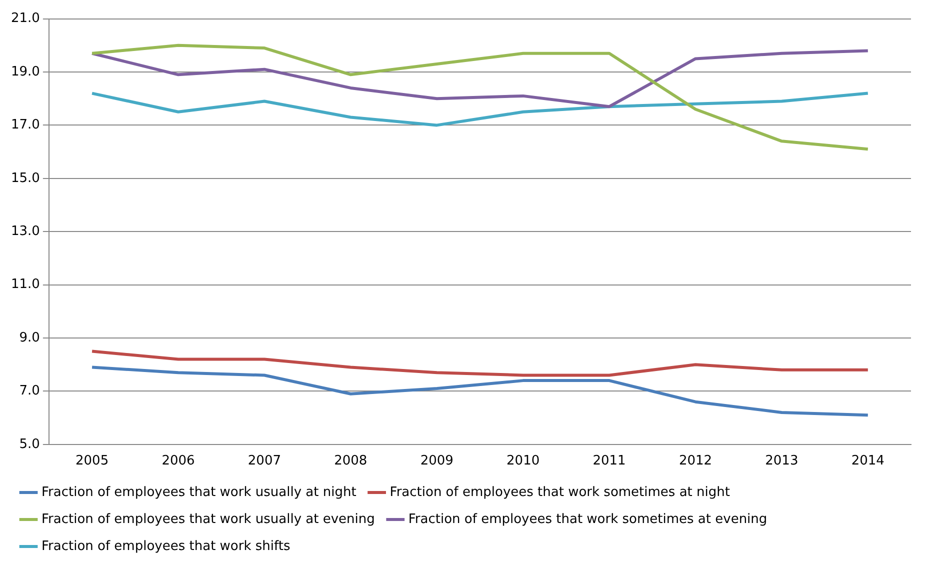 The width and height of the screenshot is (929, 571). Describe the element at coordinates (166, 546) in the screenshot. I see `legend-label: Fraction of employees that work shifts` at that location.